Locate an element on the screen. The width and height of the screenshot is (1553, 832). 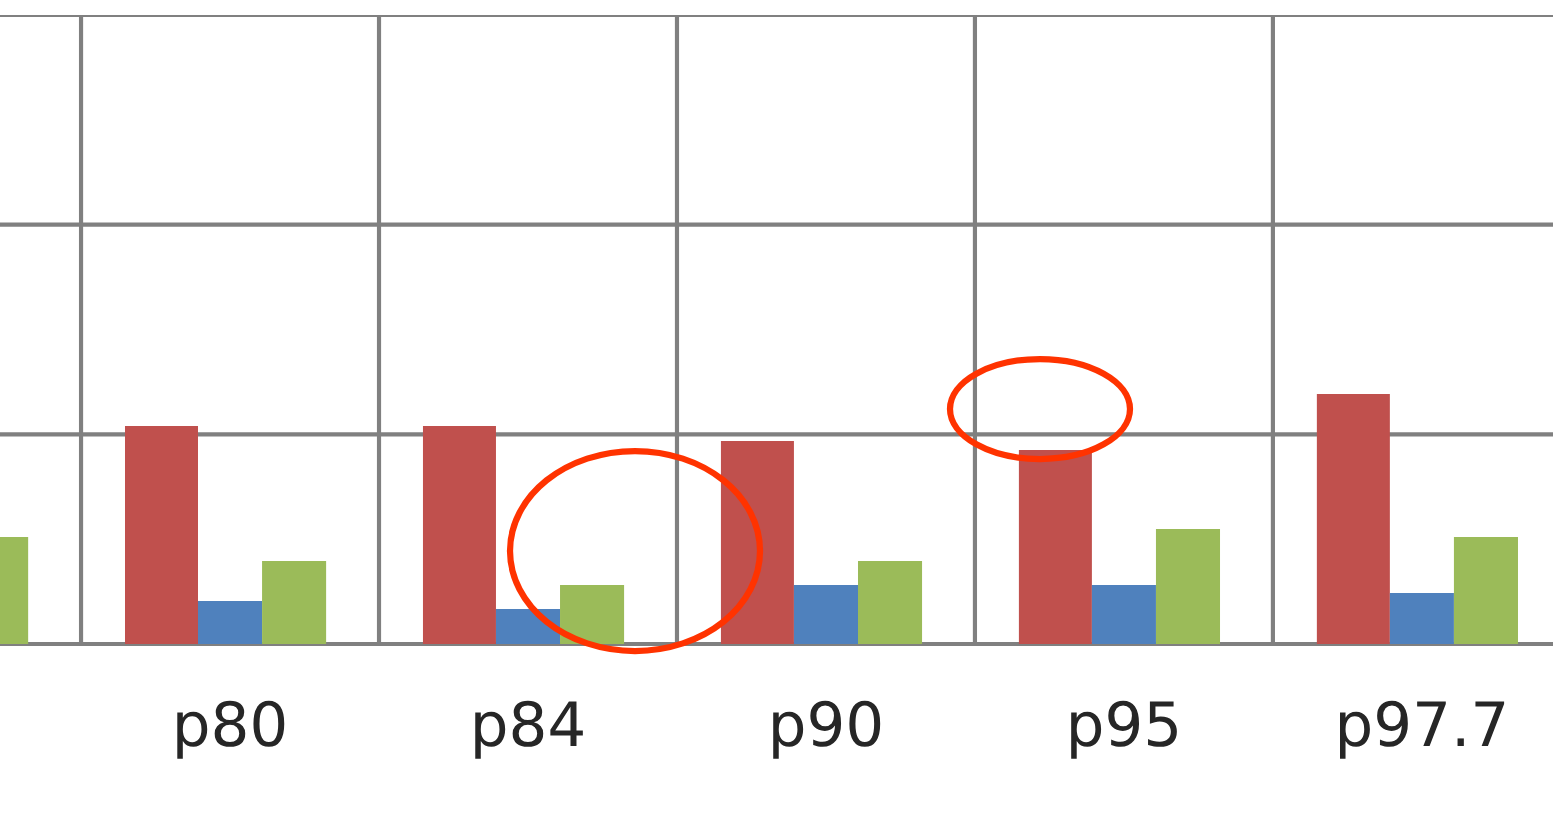
x-tick-label: p84 is located at coordinates (529, 729).